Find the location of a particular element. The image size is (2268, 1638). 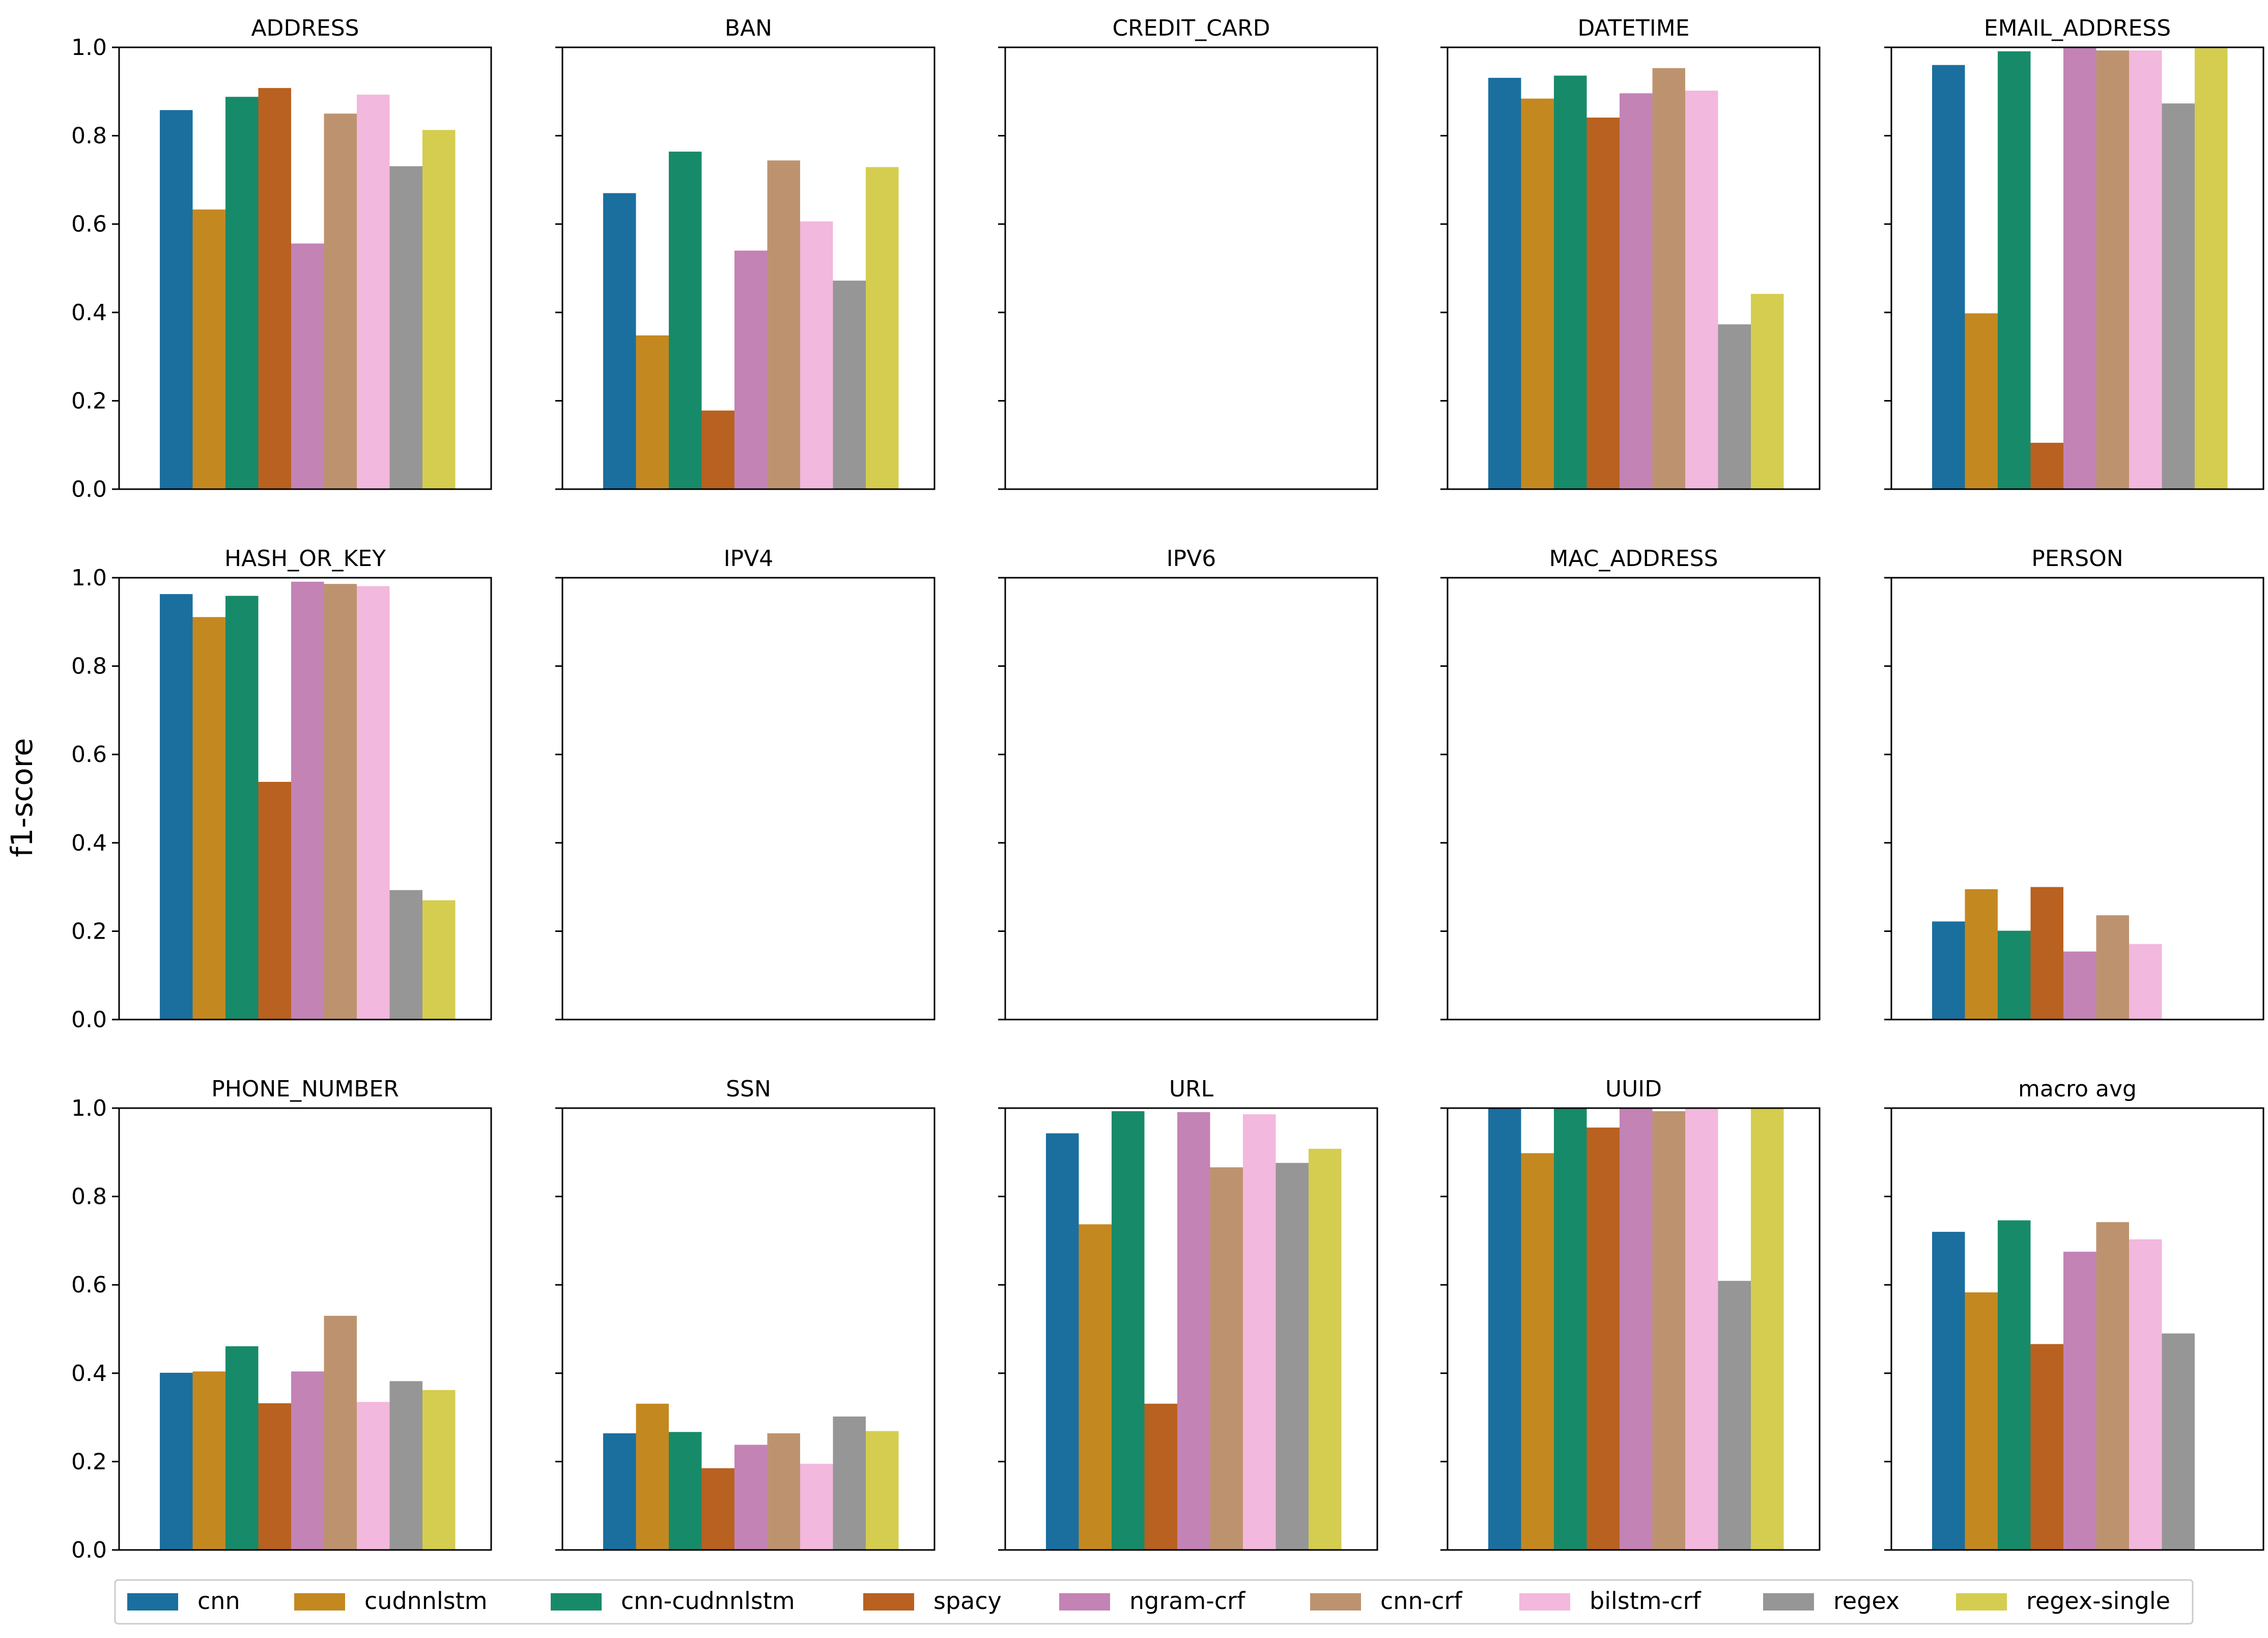

panel-6: IPV4 is located at coordinates (745, 783).